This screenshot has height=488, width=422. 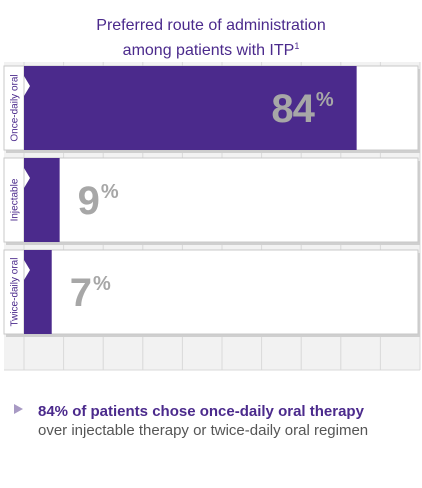 I want to click on chart-title-line-2: among patients with ITP1, so click(x=211, y=48).